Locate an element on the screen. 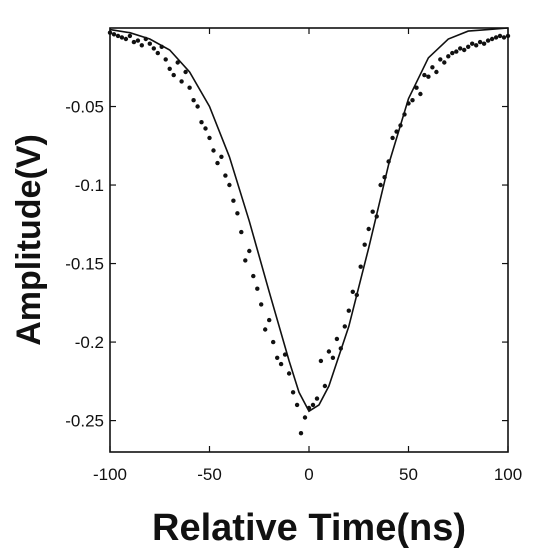  x-tick-label: 0 is located at coordinates (308, 474).